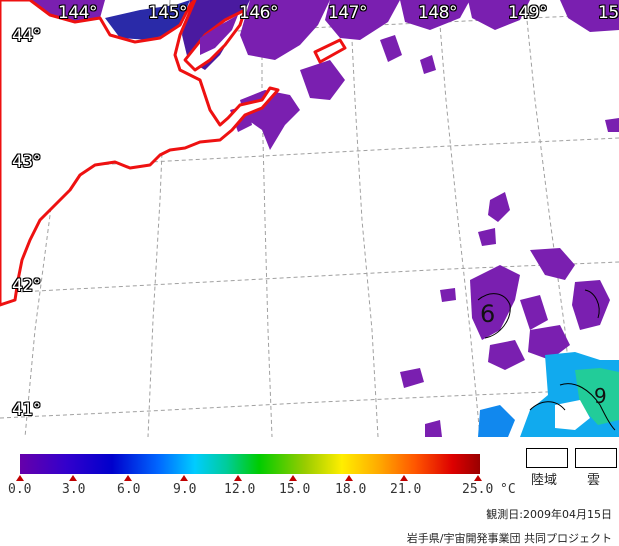 The height and width of the screenshot is (546, 619). Describe the element at coordinates (437, 13) in the screenshot. I see `lon-label-148: 148°` at that location.